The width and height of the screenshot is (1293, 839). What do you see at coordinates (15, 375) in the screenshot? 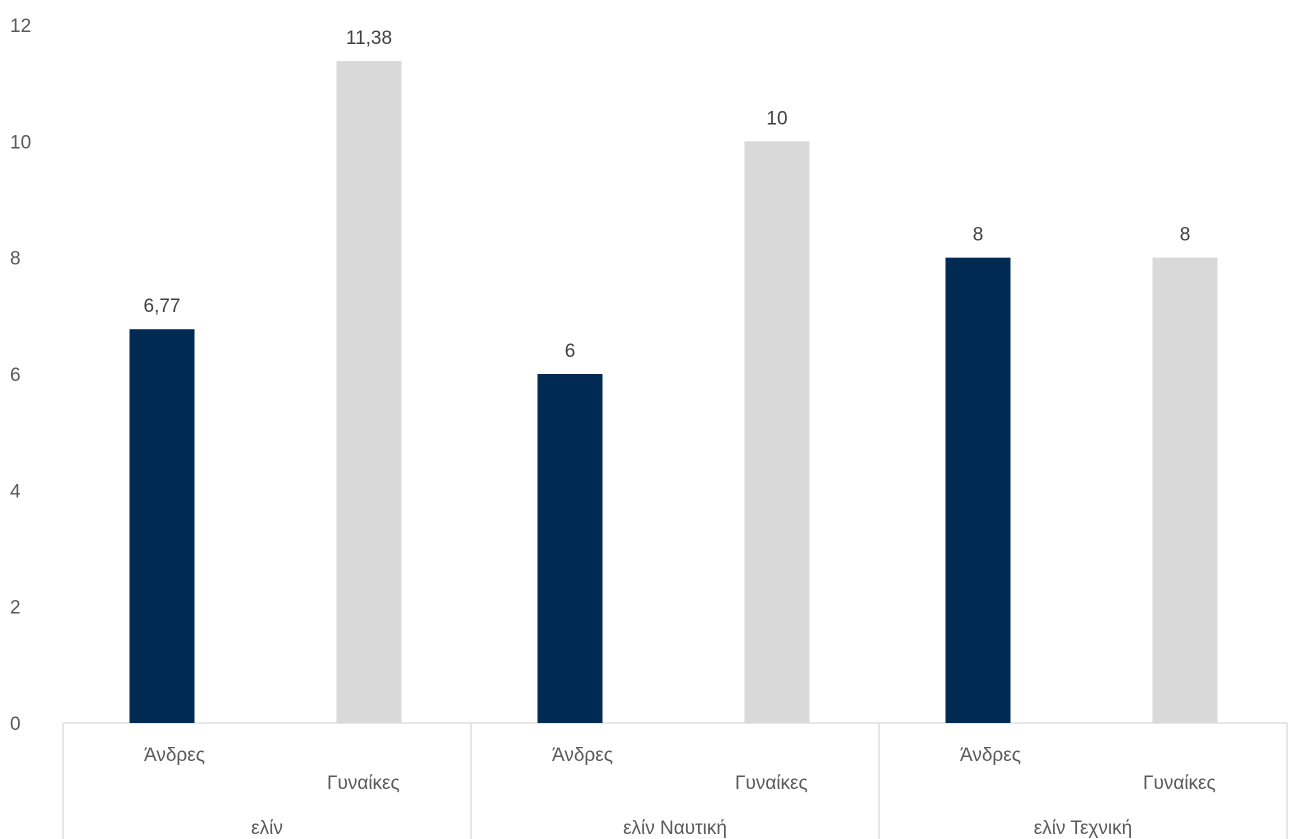
I see `y-tick-label: 6` at bounding box center [15, 375].